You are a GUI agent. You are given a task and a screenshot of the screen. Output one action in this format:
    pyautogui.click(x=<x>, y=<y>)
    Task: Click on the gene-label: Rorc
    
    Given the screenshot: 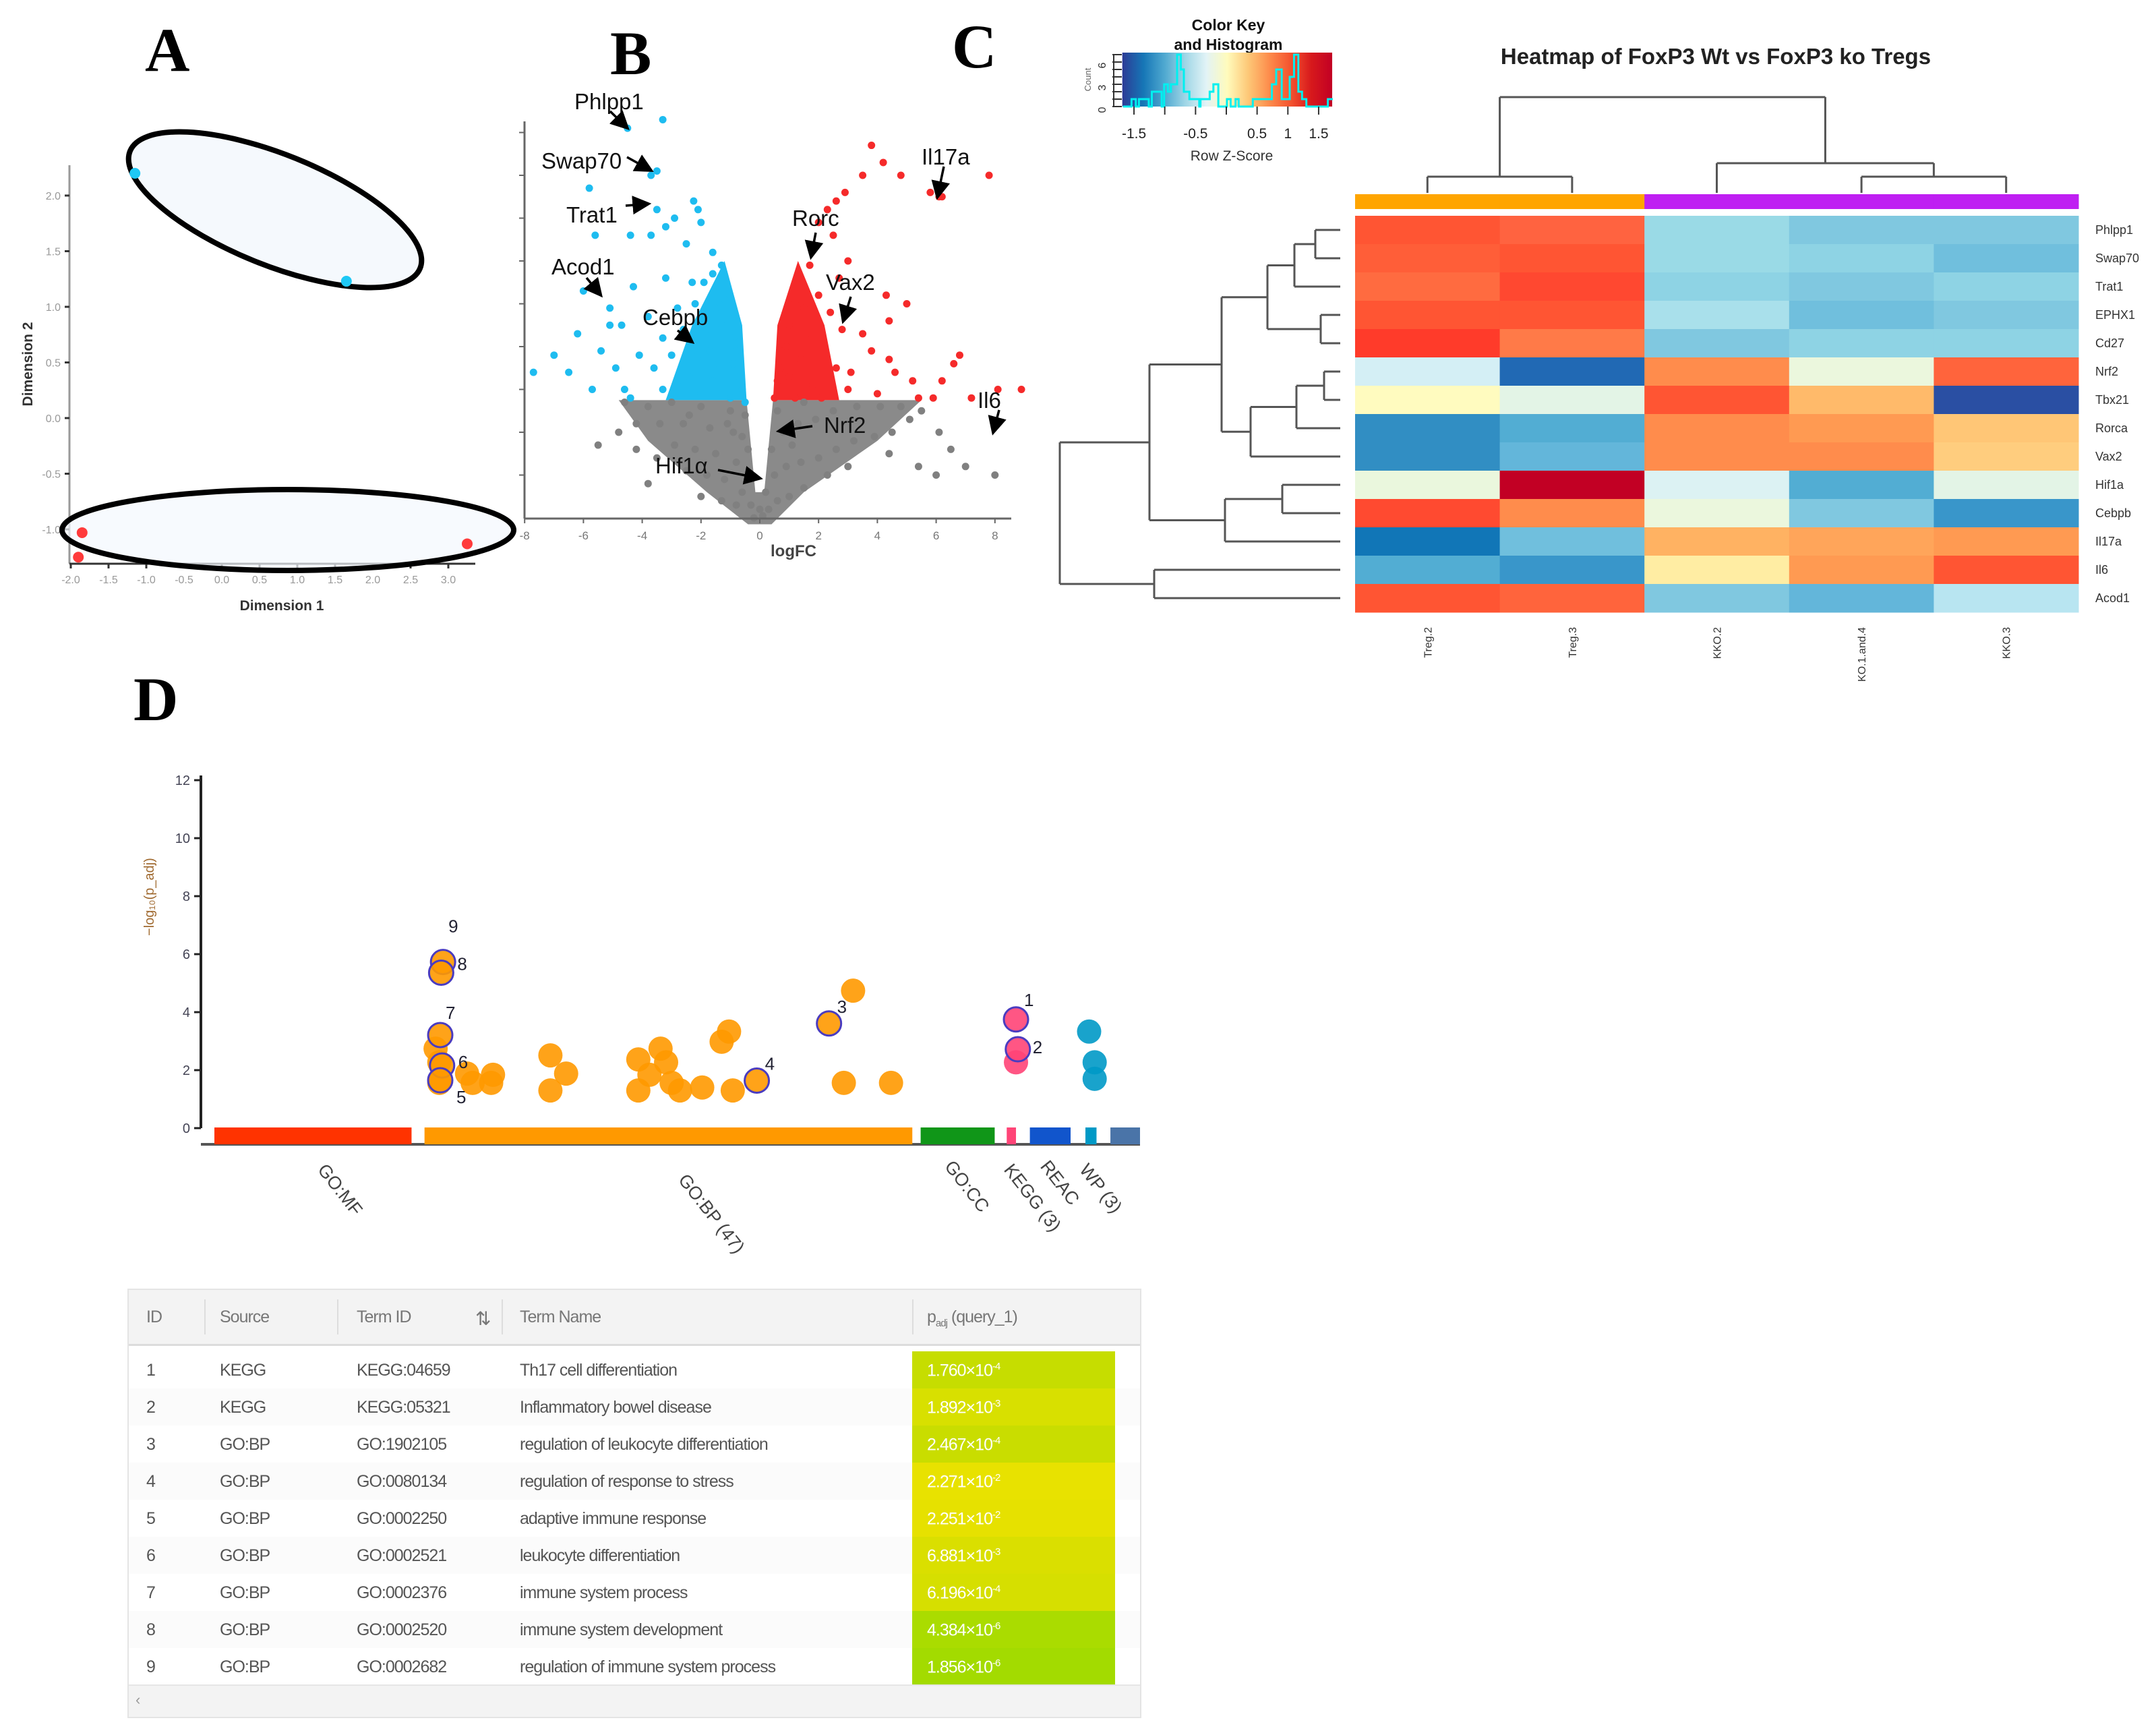 What is the action you would take?
    pyautogui.click(x=815, y=219)
    